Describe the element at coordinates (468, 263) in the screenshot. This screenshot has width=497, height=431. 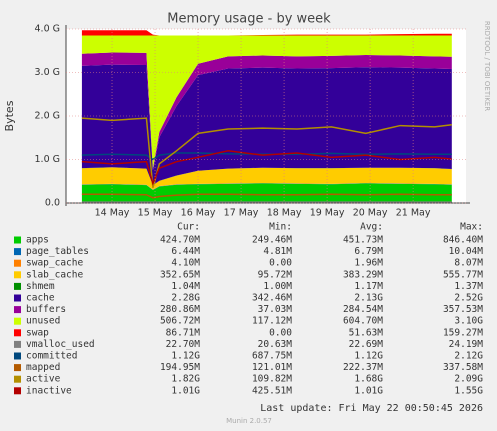
I see `legend-value: 8.07M` at that location.